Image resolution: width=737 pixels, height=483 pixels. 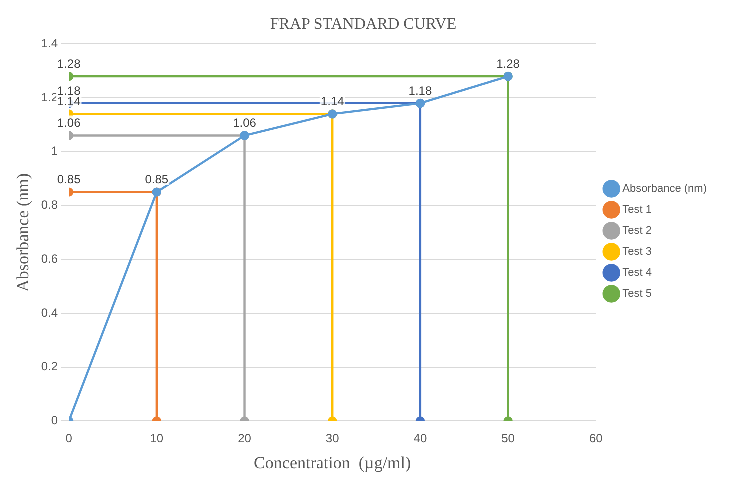 What do you see at coordinates (596, 439) in the screenshot?
I see `x-tick-label: 60` at bounding box center [596, 439].